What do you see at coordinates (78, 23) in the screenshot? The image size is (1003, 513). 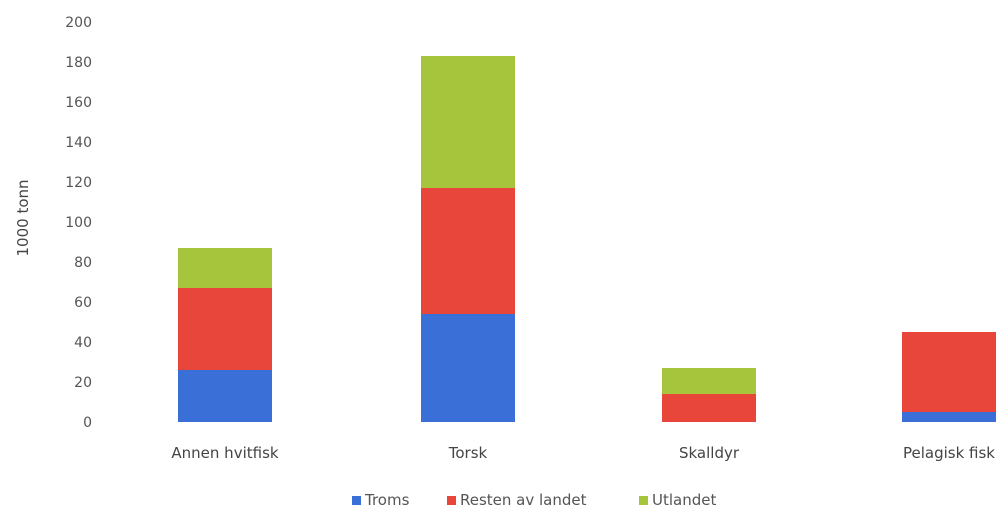 I see `y-tick-label: 200` at bounding box center [78, 23].